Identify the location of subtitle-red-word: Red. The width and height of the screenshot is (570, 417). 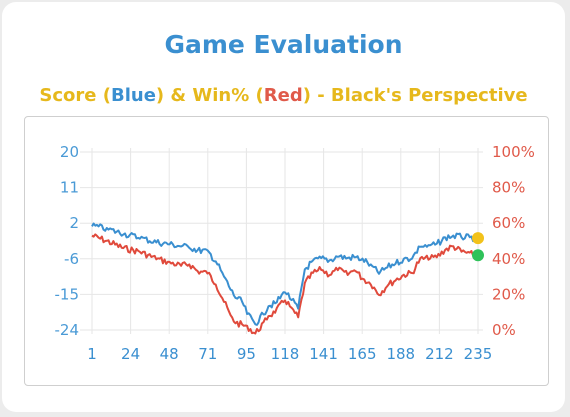
(283, 95).